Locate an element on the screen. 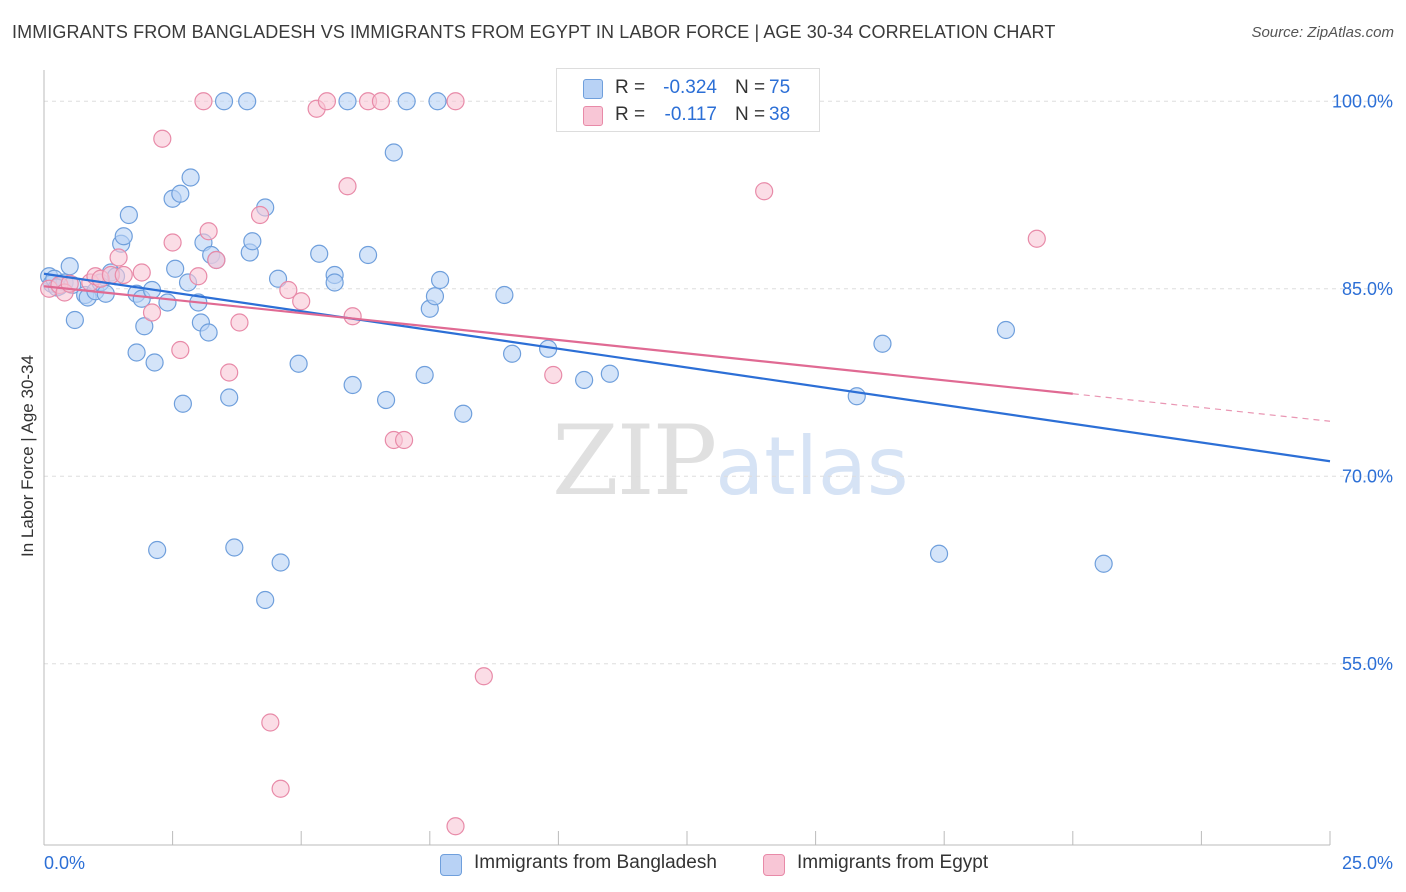 This screenshot has width=1406, height=892. y-tick-label: 85.0% is located at coordinates (1367, 289).